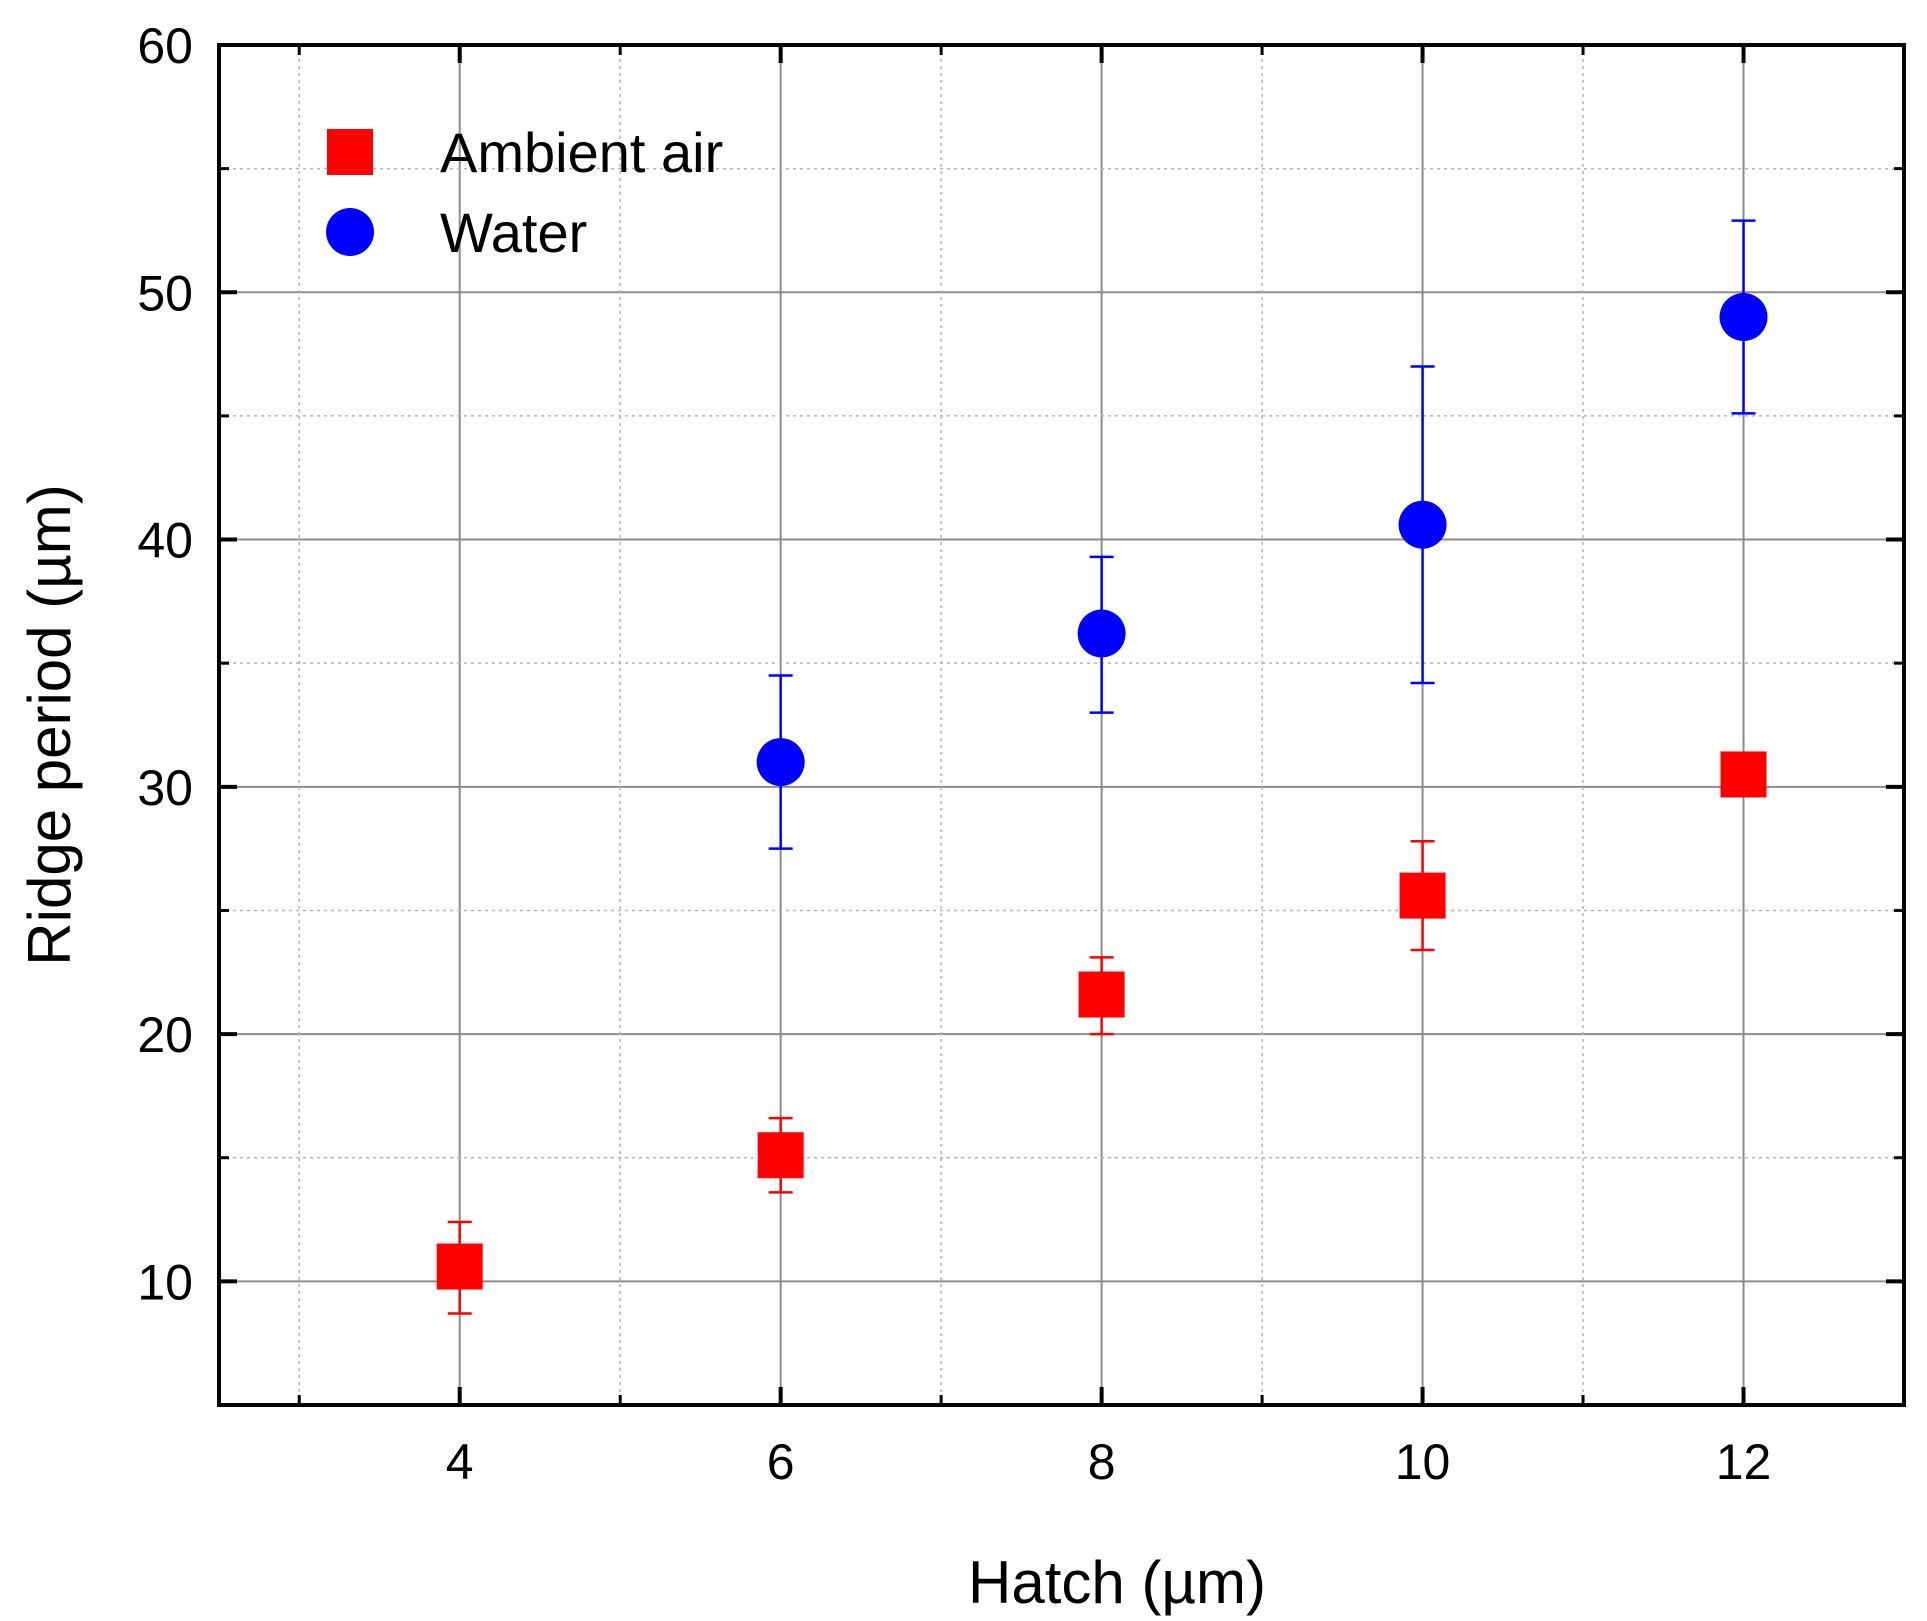 This screenshot has height=1621, width=1927. What do you see at coordinates (165, 788) in the screenshot?
I see `y-tick-label: 30` at bounding box center [165, 788].